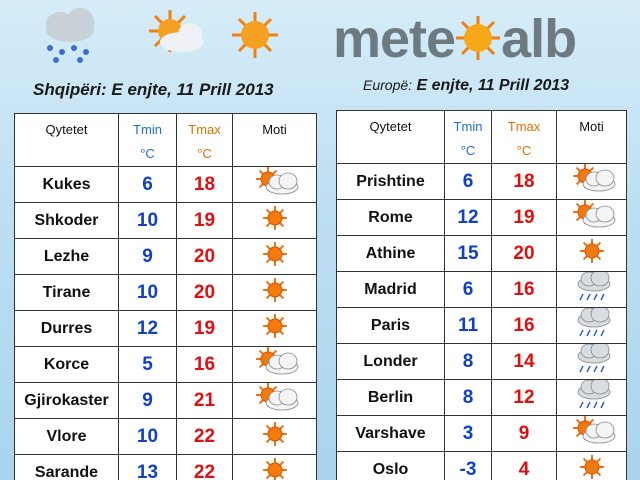  I want to click on row: Lezhe 9 20, so click(165, 256).